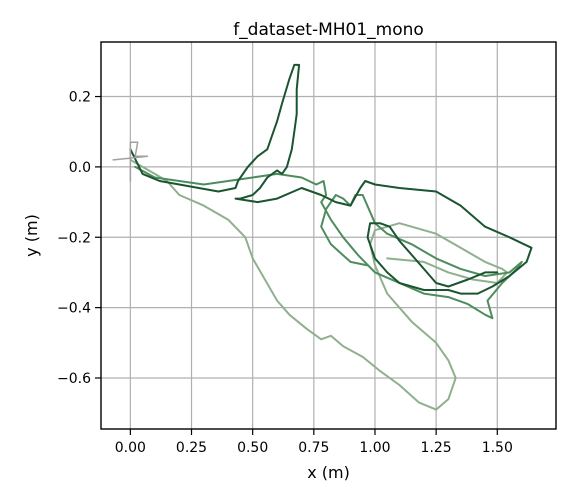 The width and height of the screenshot is (576, 504). Describe the element at coordinates (313, 448) in the screenshot. I see `x-tick-label: 0.75` at that location.